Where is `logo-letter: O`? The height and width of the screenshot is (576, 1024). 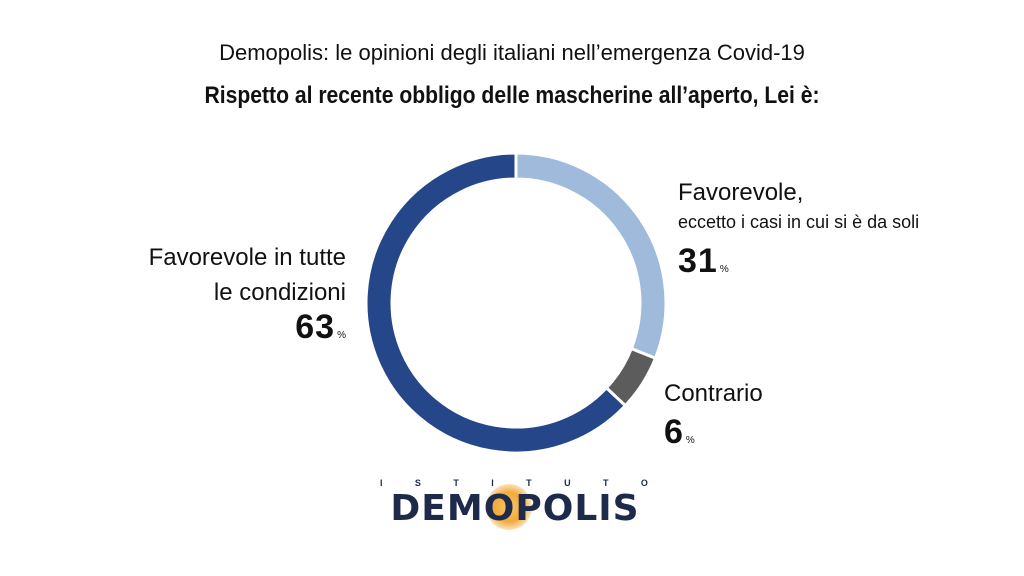 logo-letter: O is located at coordinates (645, 483).